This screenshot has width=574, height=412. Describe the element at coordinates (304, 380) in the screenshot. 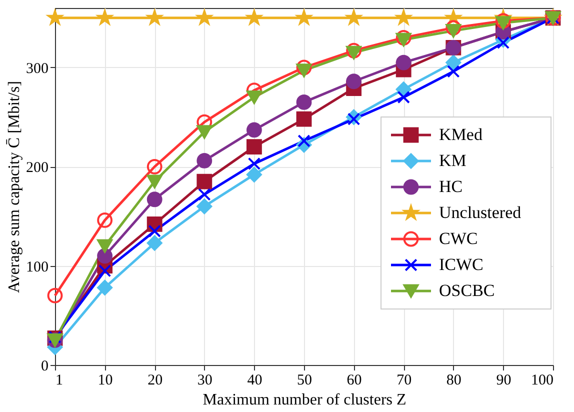

I see `x-tick-label: 50` at that location.